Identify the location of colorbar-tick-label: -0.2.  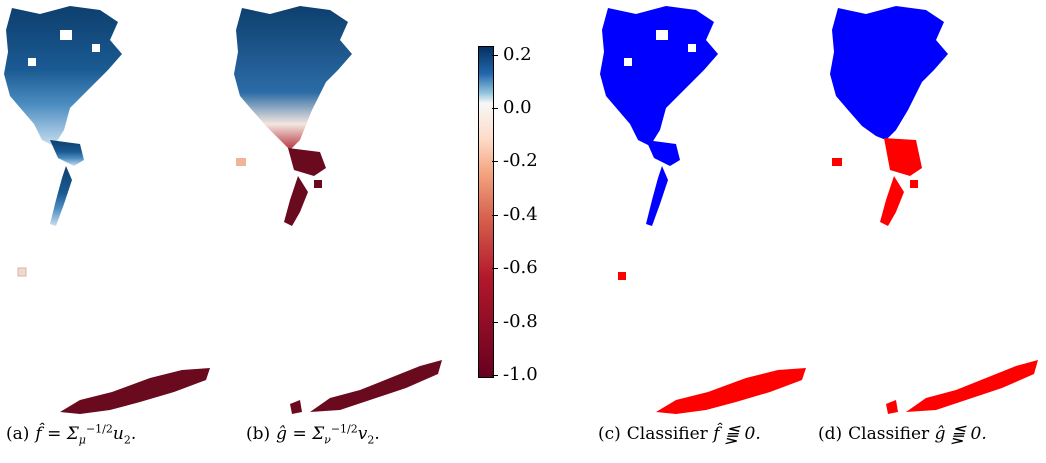
(520, 160).